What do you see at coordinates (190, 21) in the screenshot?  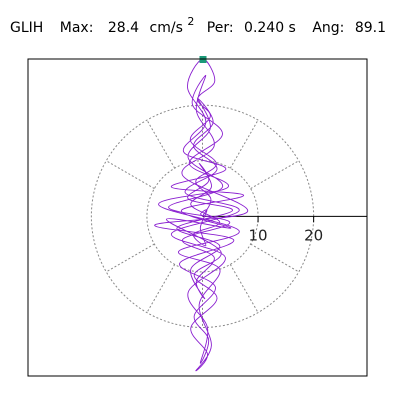 I see `max-unit-exponent: 2` at bounding box center [190, 21].